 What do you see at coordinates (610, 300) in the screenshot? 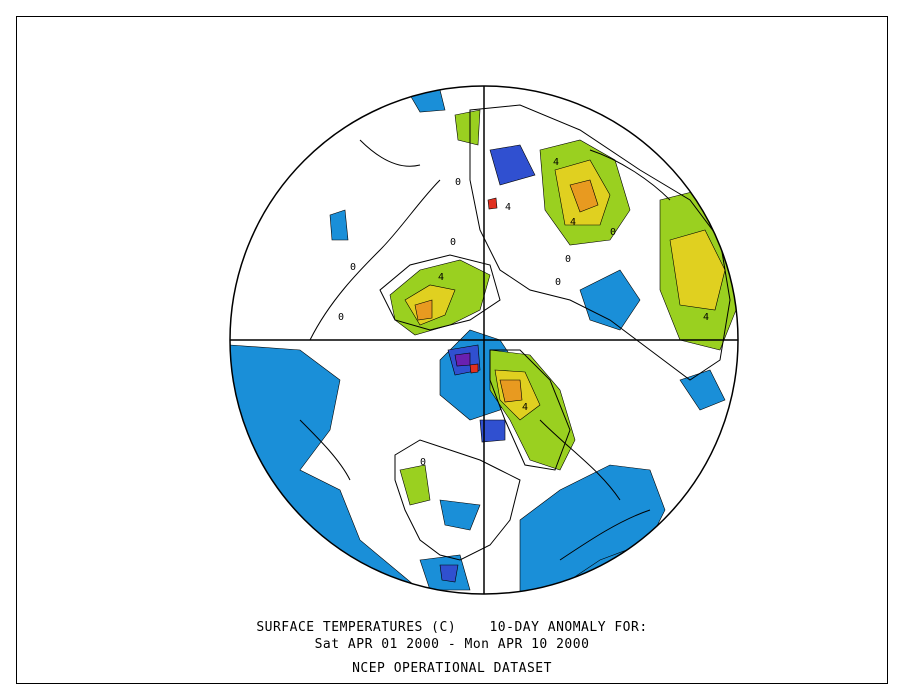
I see `cold-anomaly-east` at bounding box center [610, 300].